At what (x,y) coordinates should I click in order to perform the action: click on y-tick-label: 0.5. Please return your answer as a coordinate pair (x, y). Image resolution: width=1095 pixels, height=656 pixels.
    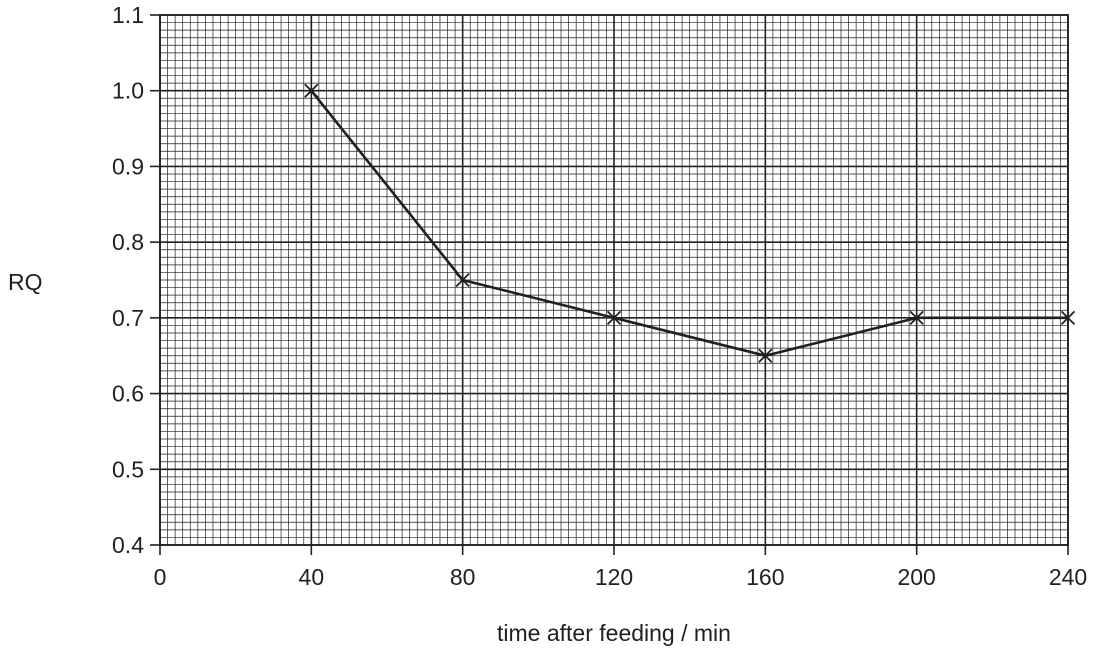
    Looking at the image, I should click on (128, 469).